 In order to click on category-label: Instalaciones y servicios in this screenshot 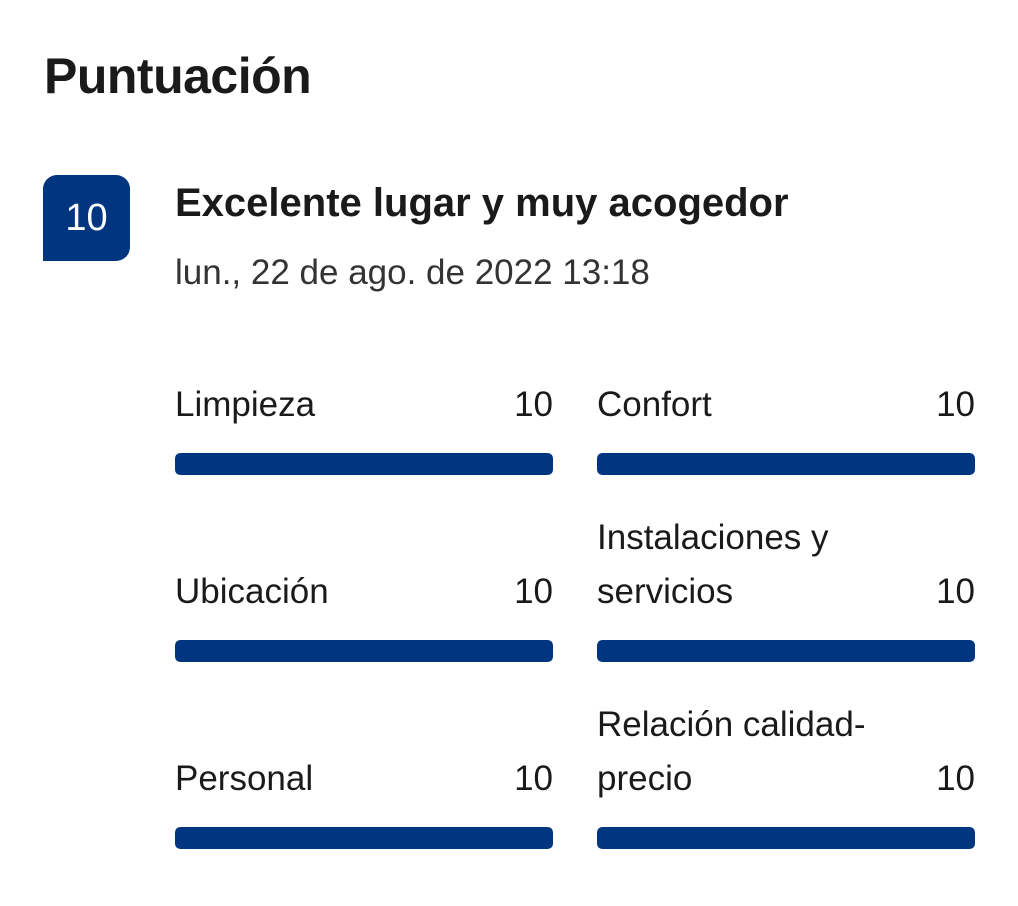, I will do `click(713, 564)`.